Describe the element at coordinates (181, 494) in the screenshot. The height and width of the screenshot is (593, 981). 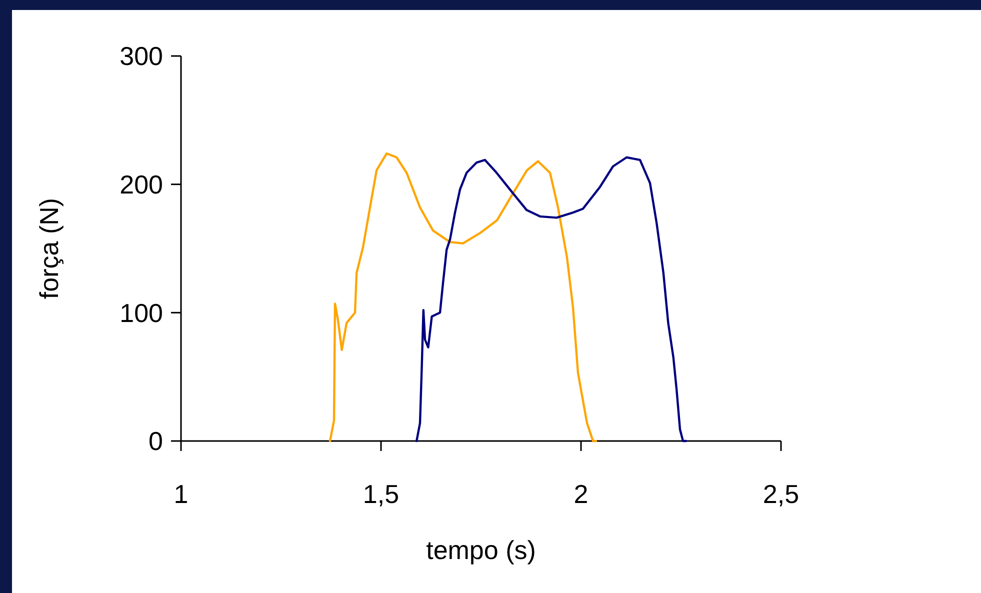
I see `x-tick-label: 1` at that location.